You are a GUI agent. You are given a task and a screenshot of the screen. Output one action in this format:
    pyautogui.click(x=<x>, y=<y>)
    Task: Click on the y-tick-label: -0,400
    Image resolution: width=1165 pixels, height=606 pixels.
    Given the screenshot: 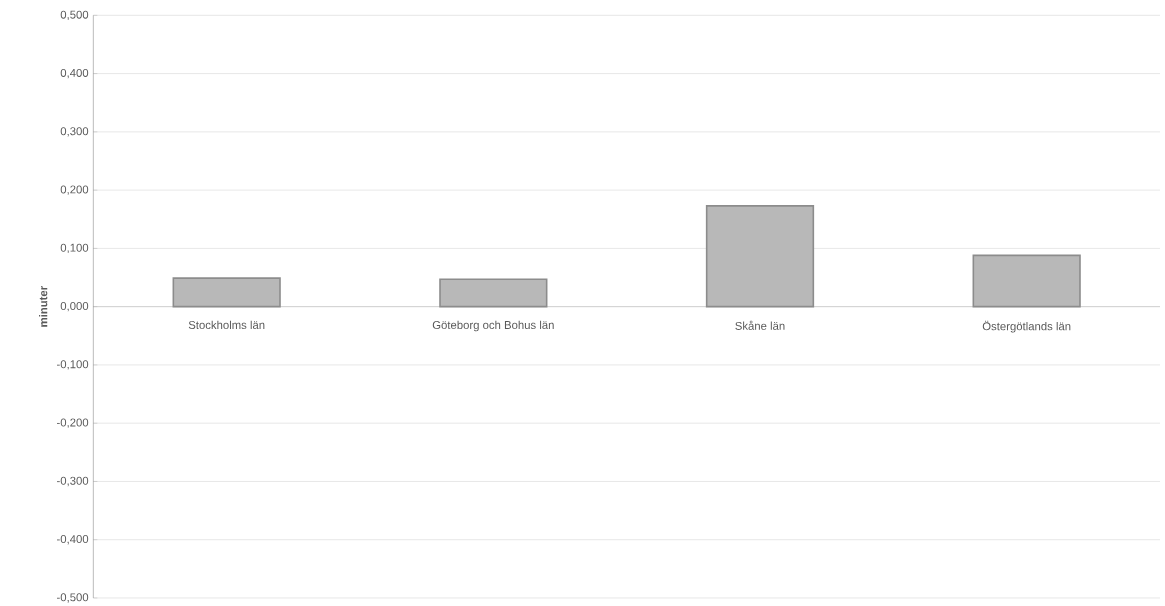 What is the action you would take?
    pyautogui.click(x=73, y=540)
    